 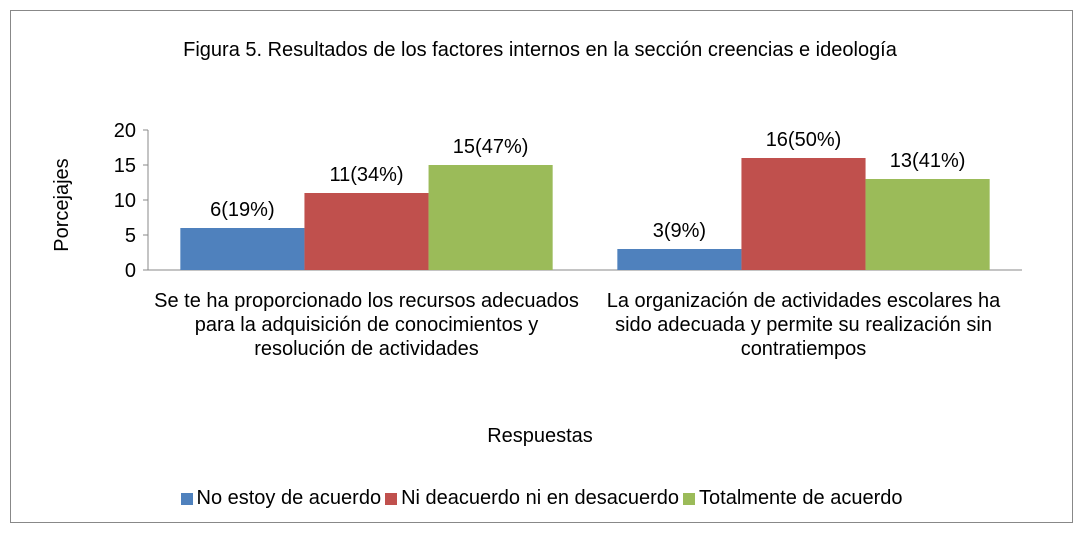 What do you see at coordinates (540, 436) in the screenshot?
I see `x-axis-title: Respuestas` at bounding box center [540, 436].